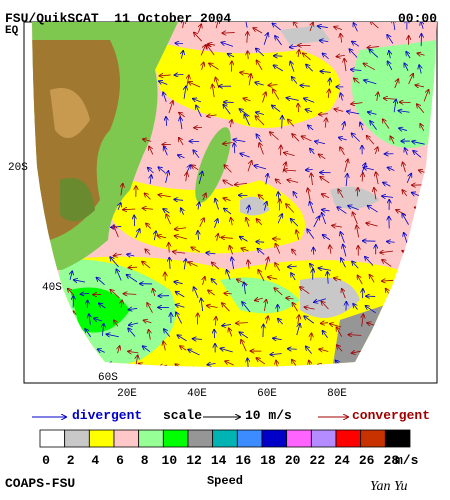 The width and height of the screenshot is (450, 500). Describe the element at coordinates (12, 31) in the screenshot. I see `lat-label: EQ` at that location.